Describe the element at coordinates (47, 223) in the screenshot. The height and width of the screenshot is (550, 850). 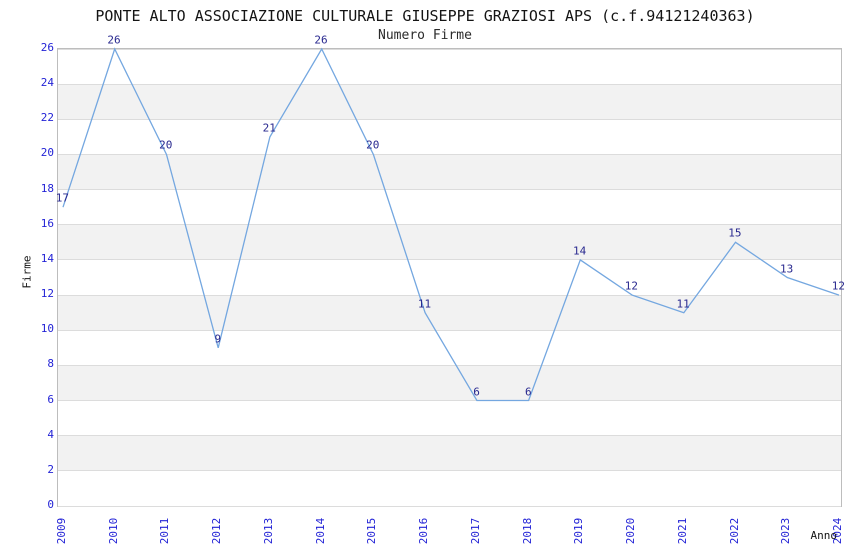
I see `y-tick-label: 16` at that location.